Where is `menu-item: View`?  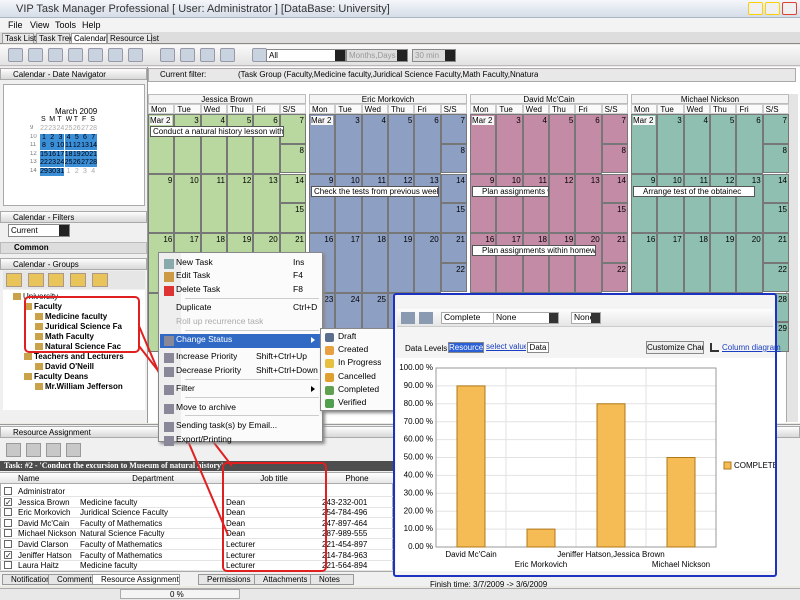 menu-item: View is located at coordinates (40, 25).